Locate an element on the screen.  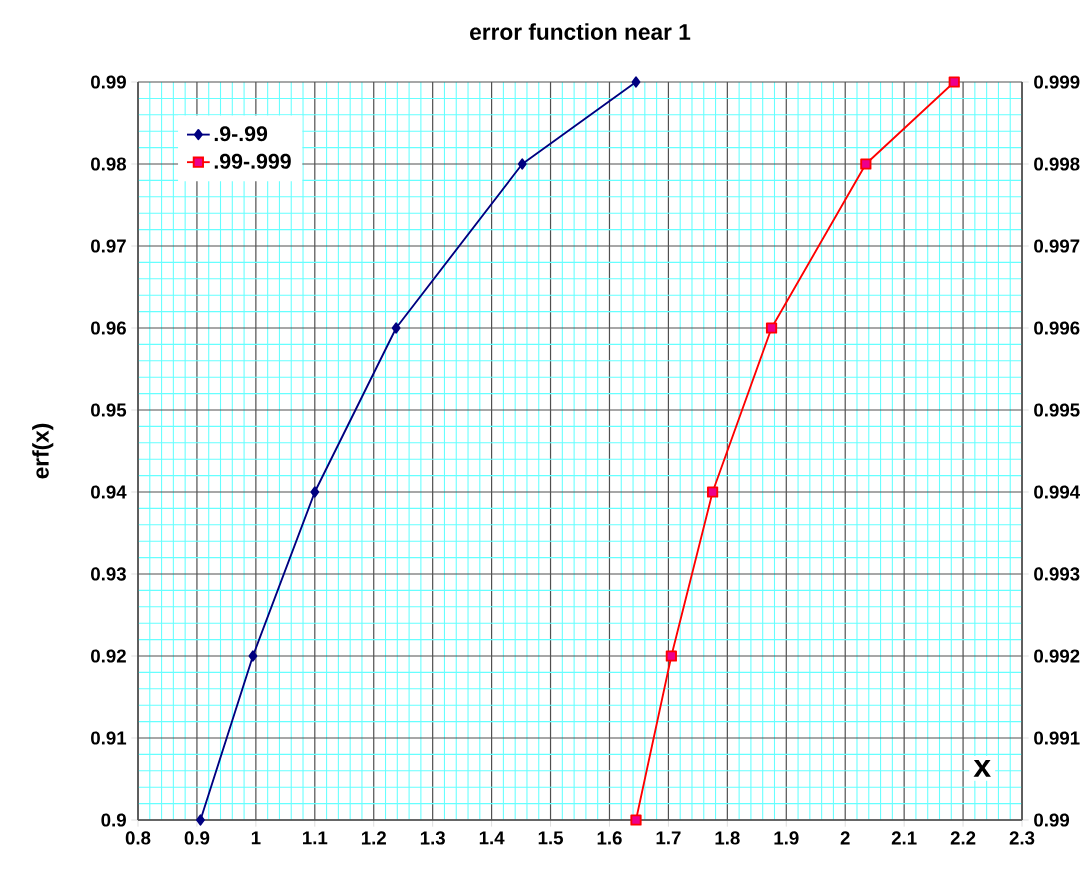
x-tick-label: 0.9 is located at coordinates (197, 838).